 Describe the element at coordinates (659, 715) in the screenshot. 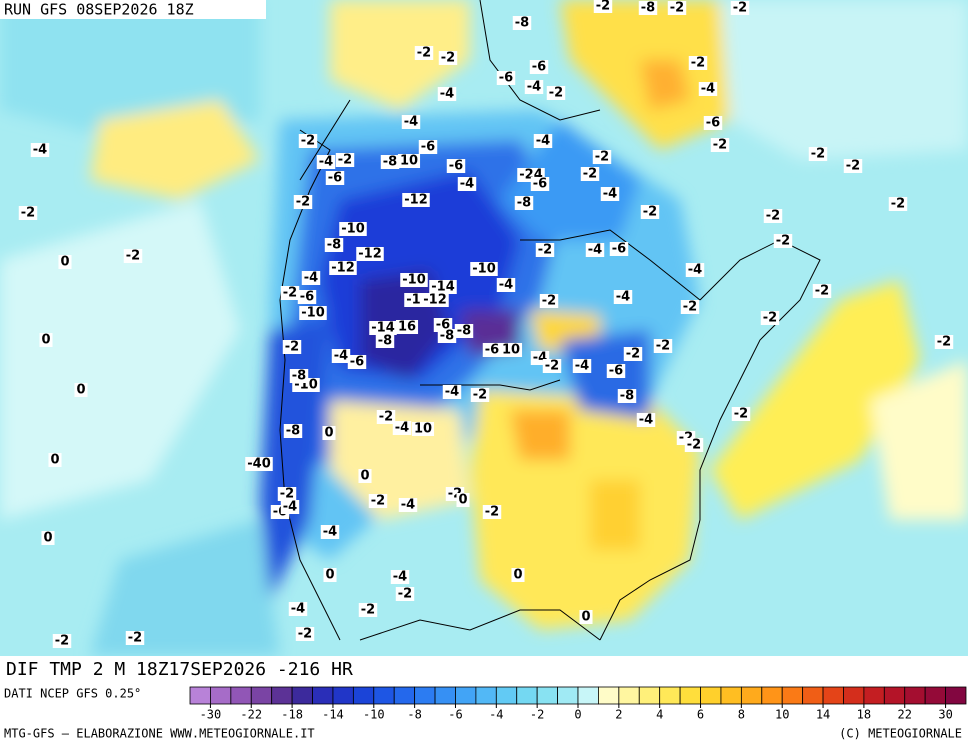

I see `colorbar-tick-label: 4` at that location.